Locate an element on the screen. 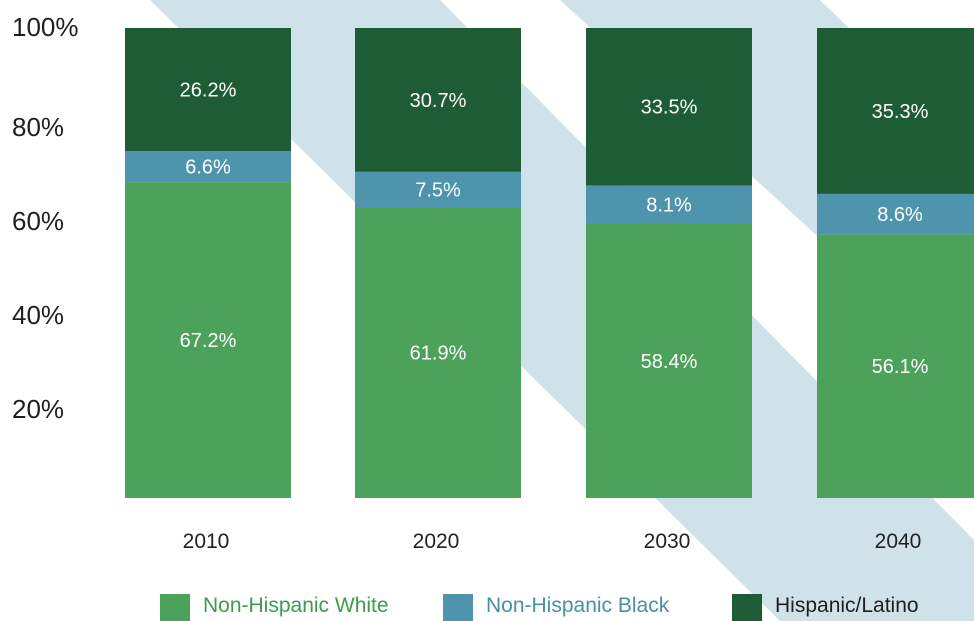 This screenshot has width=974, height=621. data-label: 6.6% is located at coordinates (208, 168).